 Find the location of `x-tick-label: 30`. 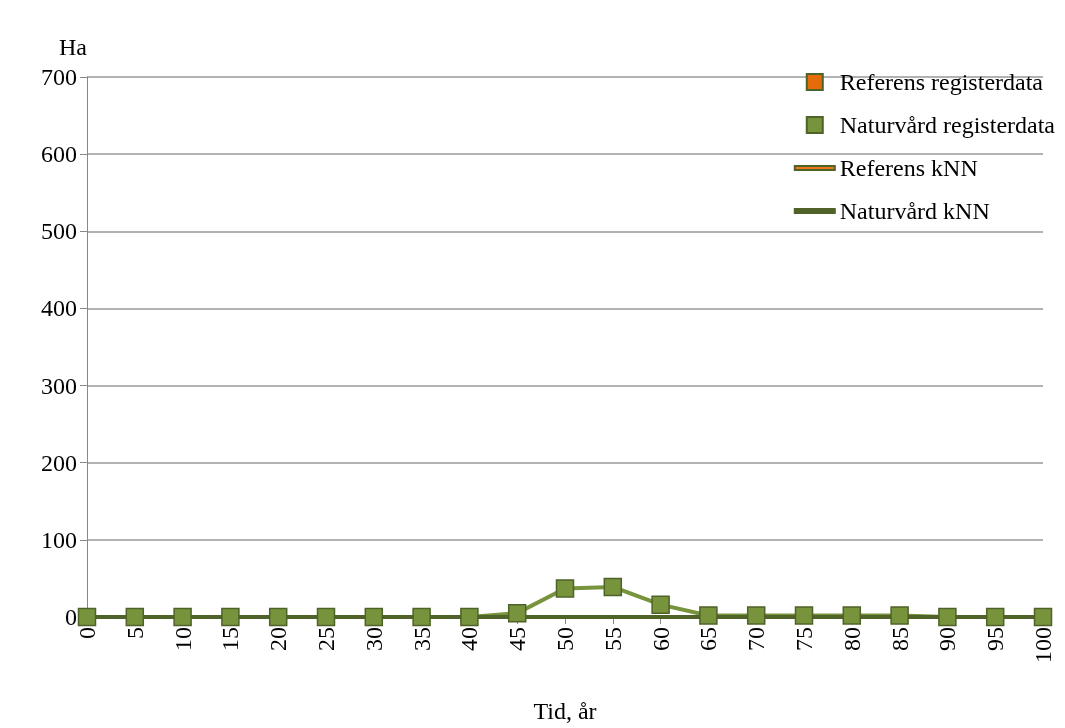

x-tick-label: 30 is located at coordinates (373, 639).